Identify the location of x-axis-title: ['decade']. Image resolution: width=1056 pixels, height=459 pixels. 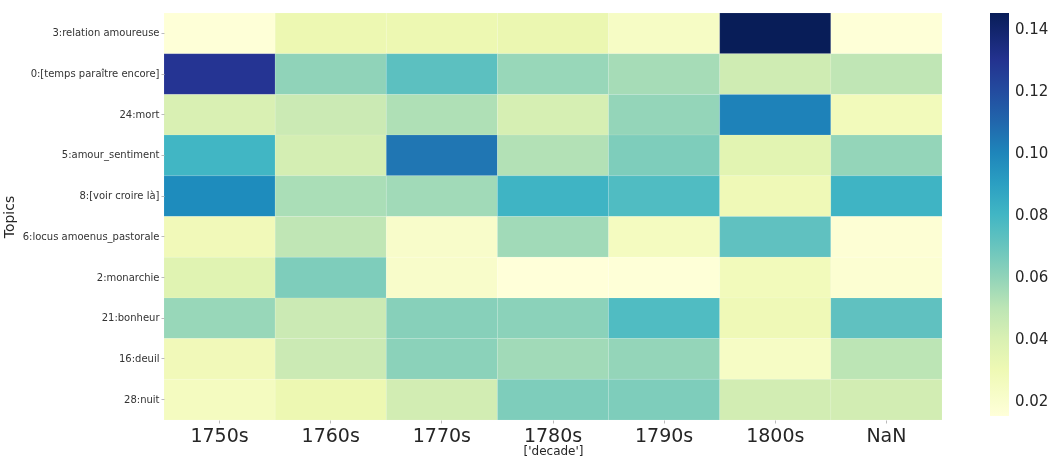
(553, 450).